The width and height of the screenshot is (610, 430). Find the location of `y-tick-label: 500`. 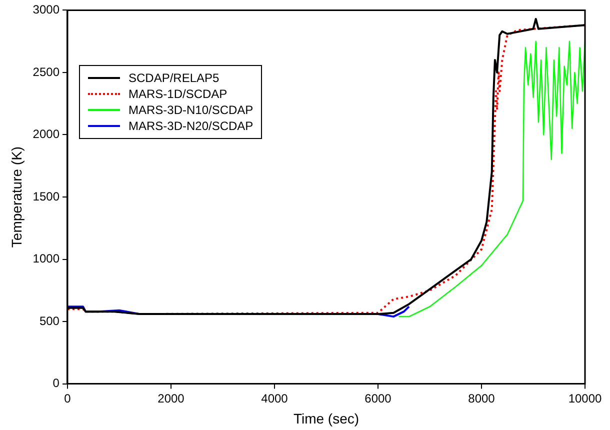

y-tick-label: 500 is located at coordinates (49, 321).